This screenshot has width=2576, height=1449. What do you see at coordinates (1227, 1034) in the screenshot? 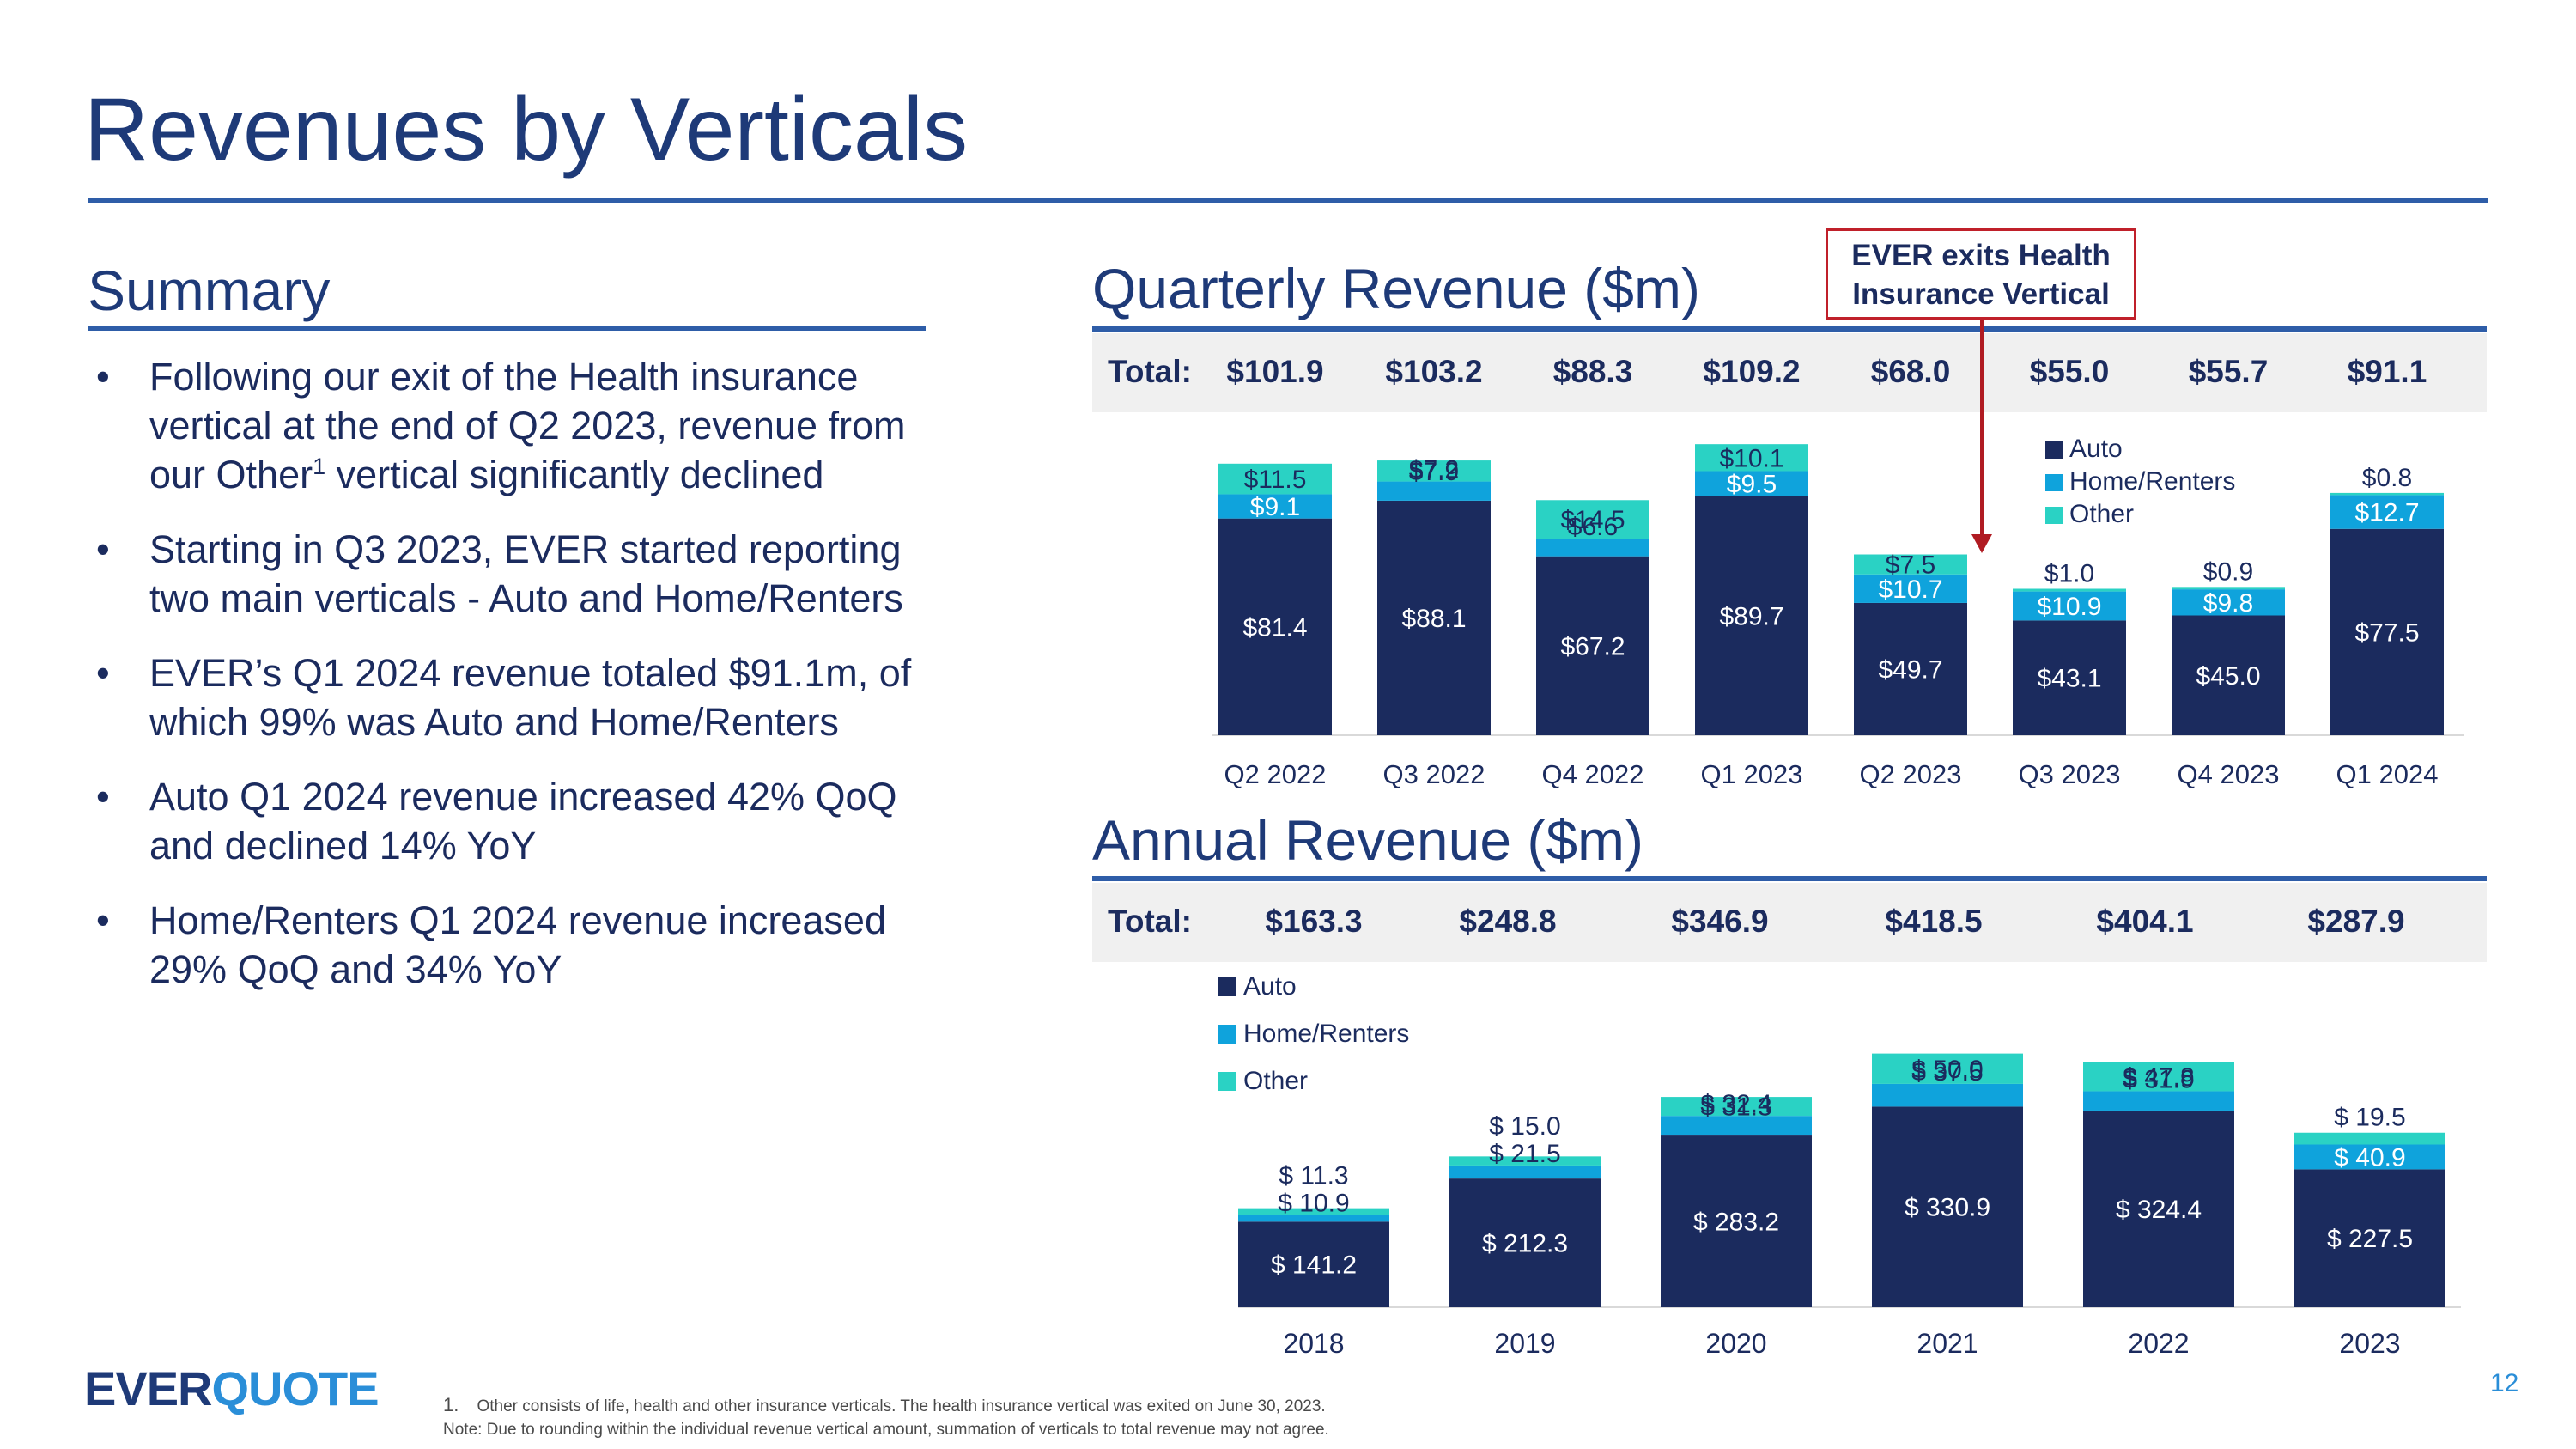
I see `legend-swatch-home` at bounding box center [1227, 1034].